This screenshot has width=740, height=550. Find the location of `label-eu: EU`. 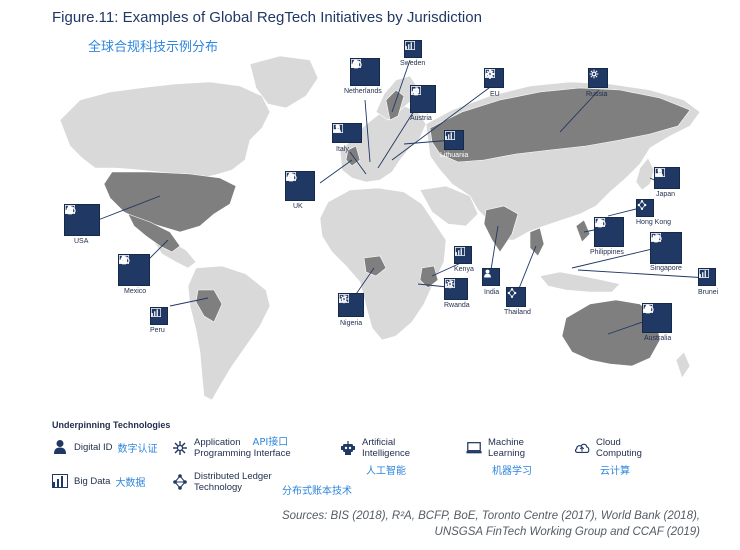

label-eu: EU is located at coordinates (495, 94).